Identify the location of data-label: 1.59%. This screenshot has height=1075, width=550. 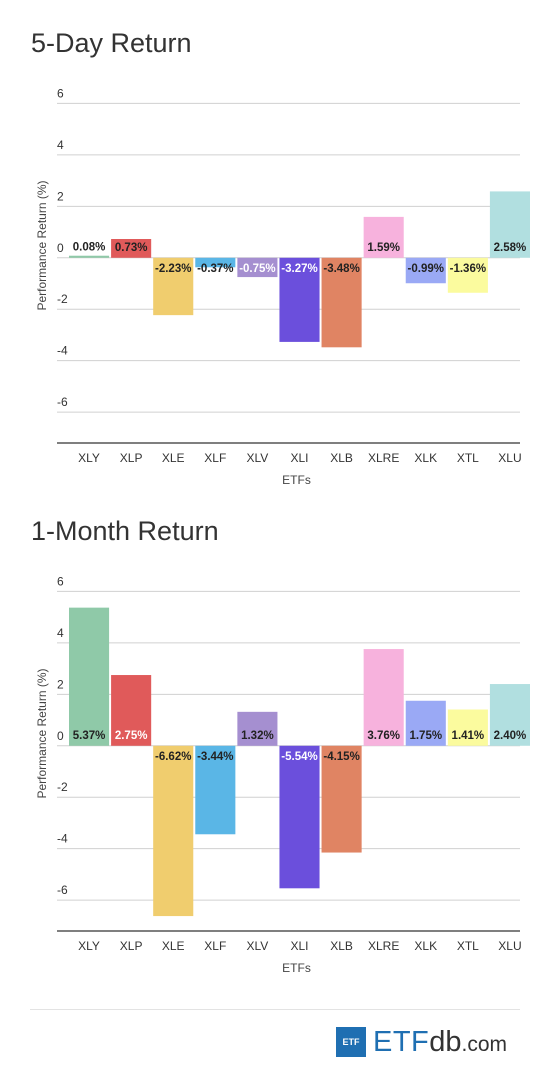
(383, 248).